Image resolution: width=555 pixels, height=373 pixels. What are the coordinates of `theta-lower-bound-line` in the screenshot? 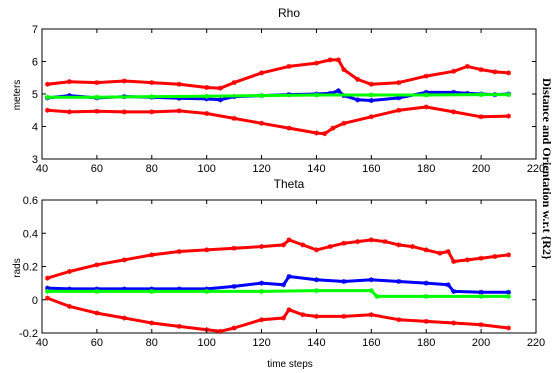 It's located at (278, 314).